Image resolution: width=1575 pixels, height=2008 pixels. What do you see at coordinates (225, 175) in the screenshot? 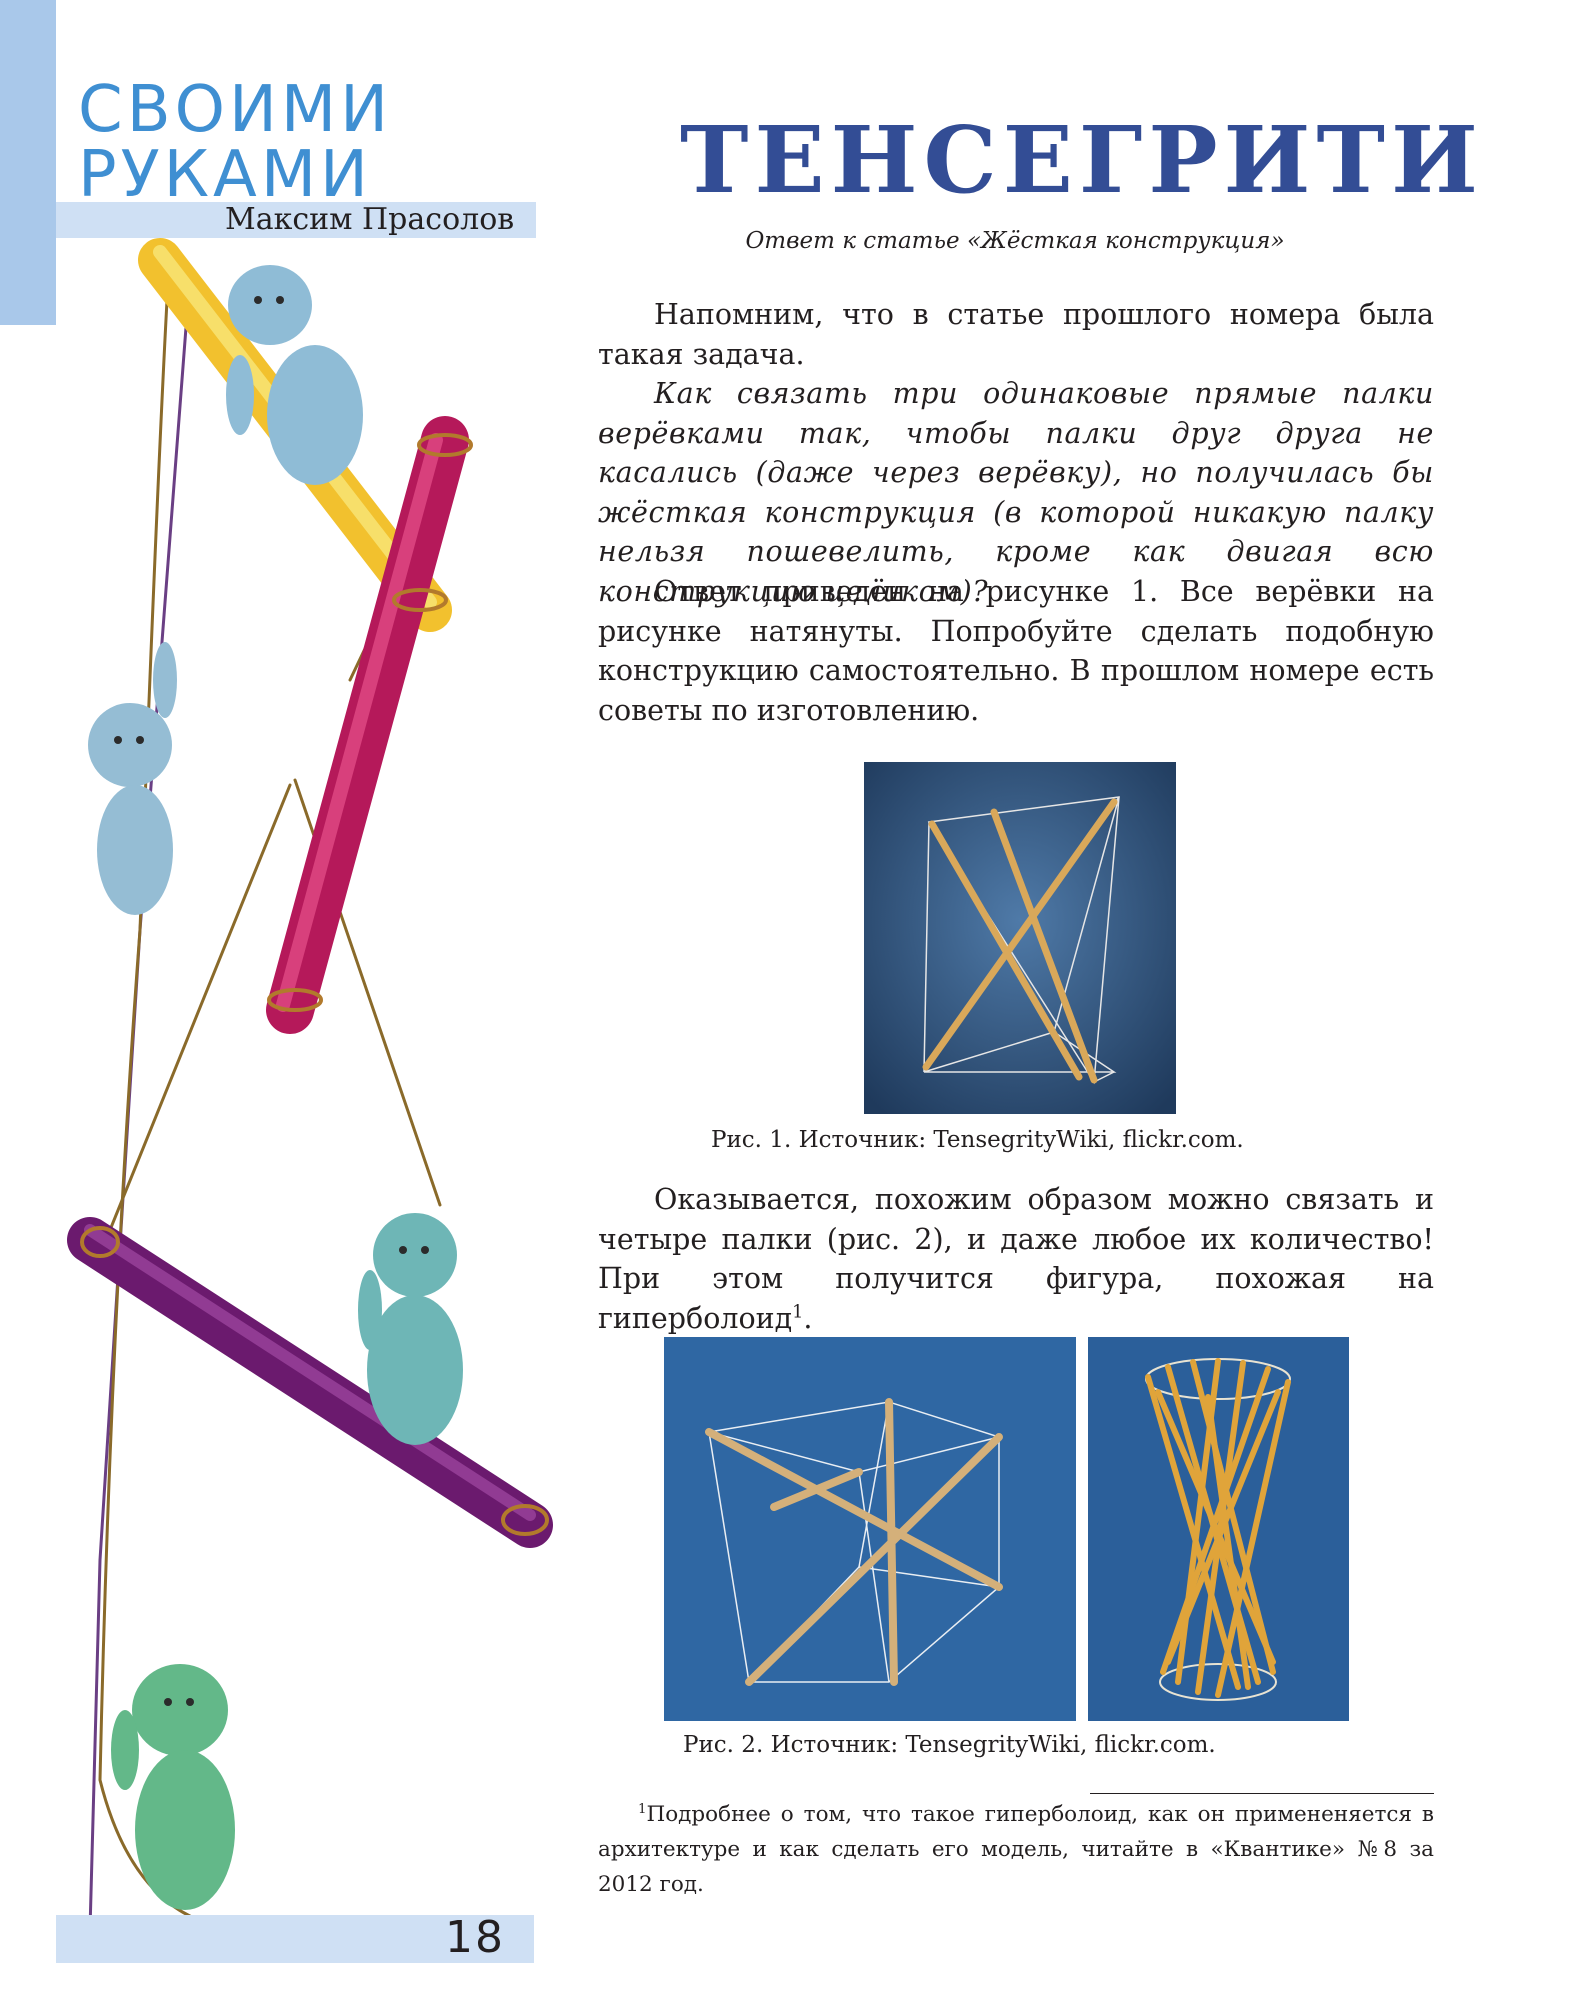
I see `section-title-line2: РУКАМИ` at bounding box center [225, 175].